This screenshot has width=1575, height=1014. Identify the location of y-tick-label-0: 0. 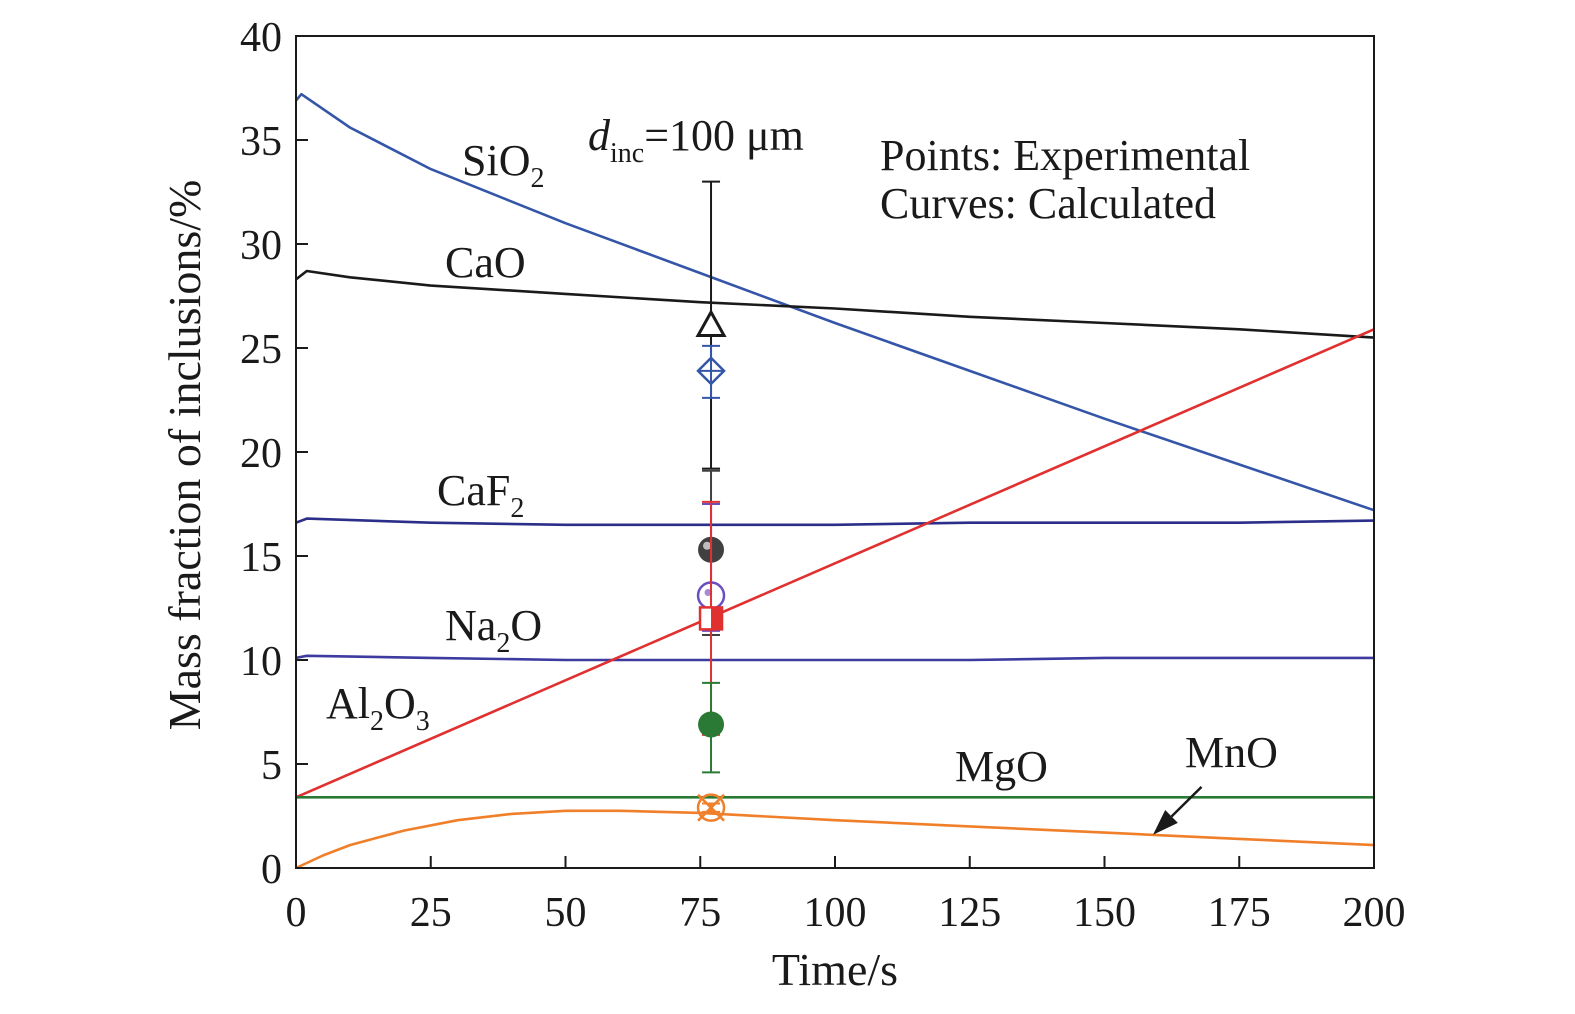
(271, 870).